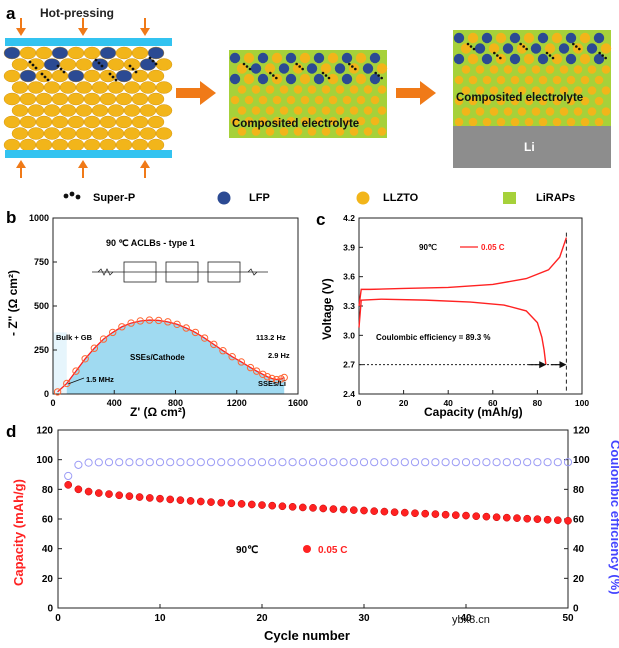  I want to click on x-tick-label: 50, so click(568, 618).